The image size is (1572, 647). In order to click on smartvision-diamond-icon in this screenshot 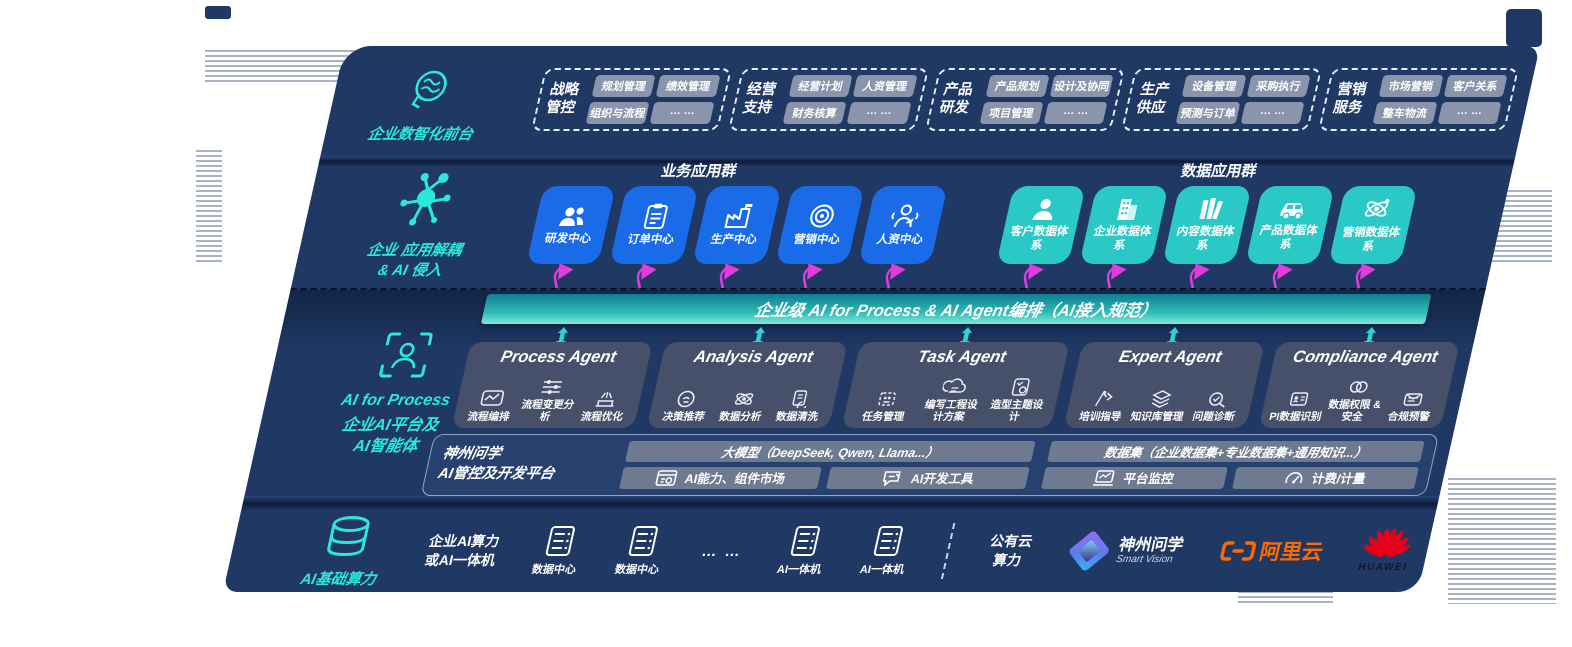, I will do `click(1089, 551)`.